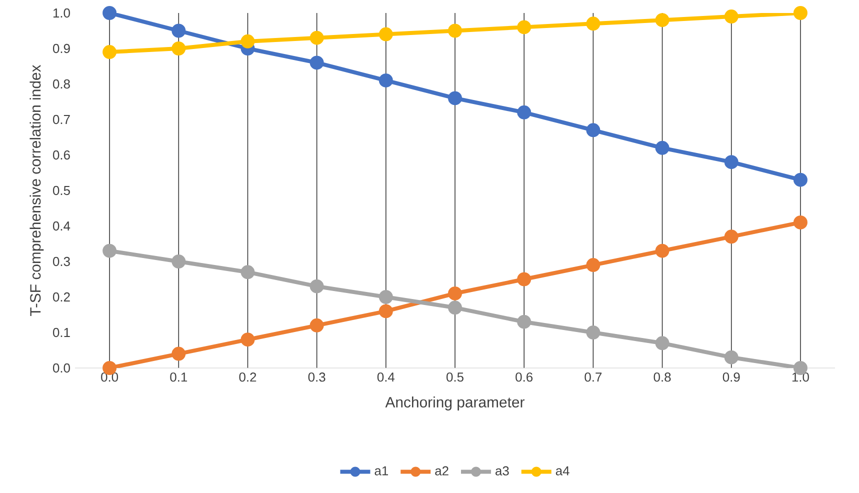 This screenshot has height=493, width=859. What do you see at coordinates (61, 119) in the screenshot?
I see `y-tick-label: 0.7` at bounding box center [61, 119].